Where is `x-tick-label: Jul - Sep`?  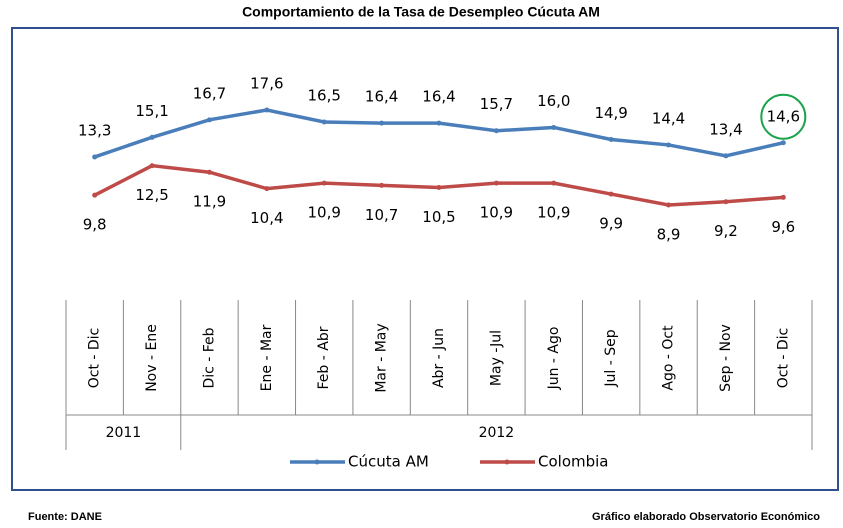
x-tick-label: Jul - Sep is located at coordinates (611, 358).